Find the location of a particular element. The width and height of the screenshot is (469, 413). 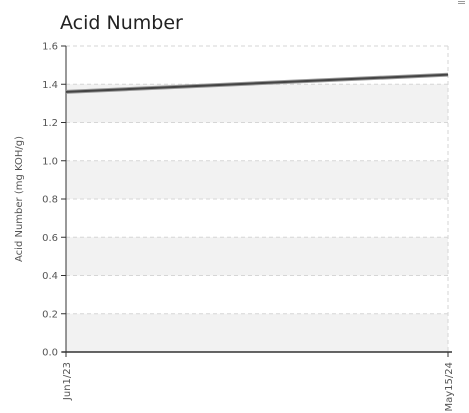

hamburger-menu-icon is located at coordinates (461, 2).